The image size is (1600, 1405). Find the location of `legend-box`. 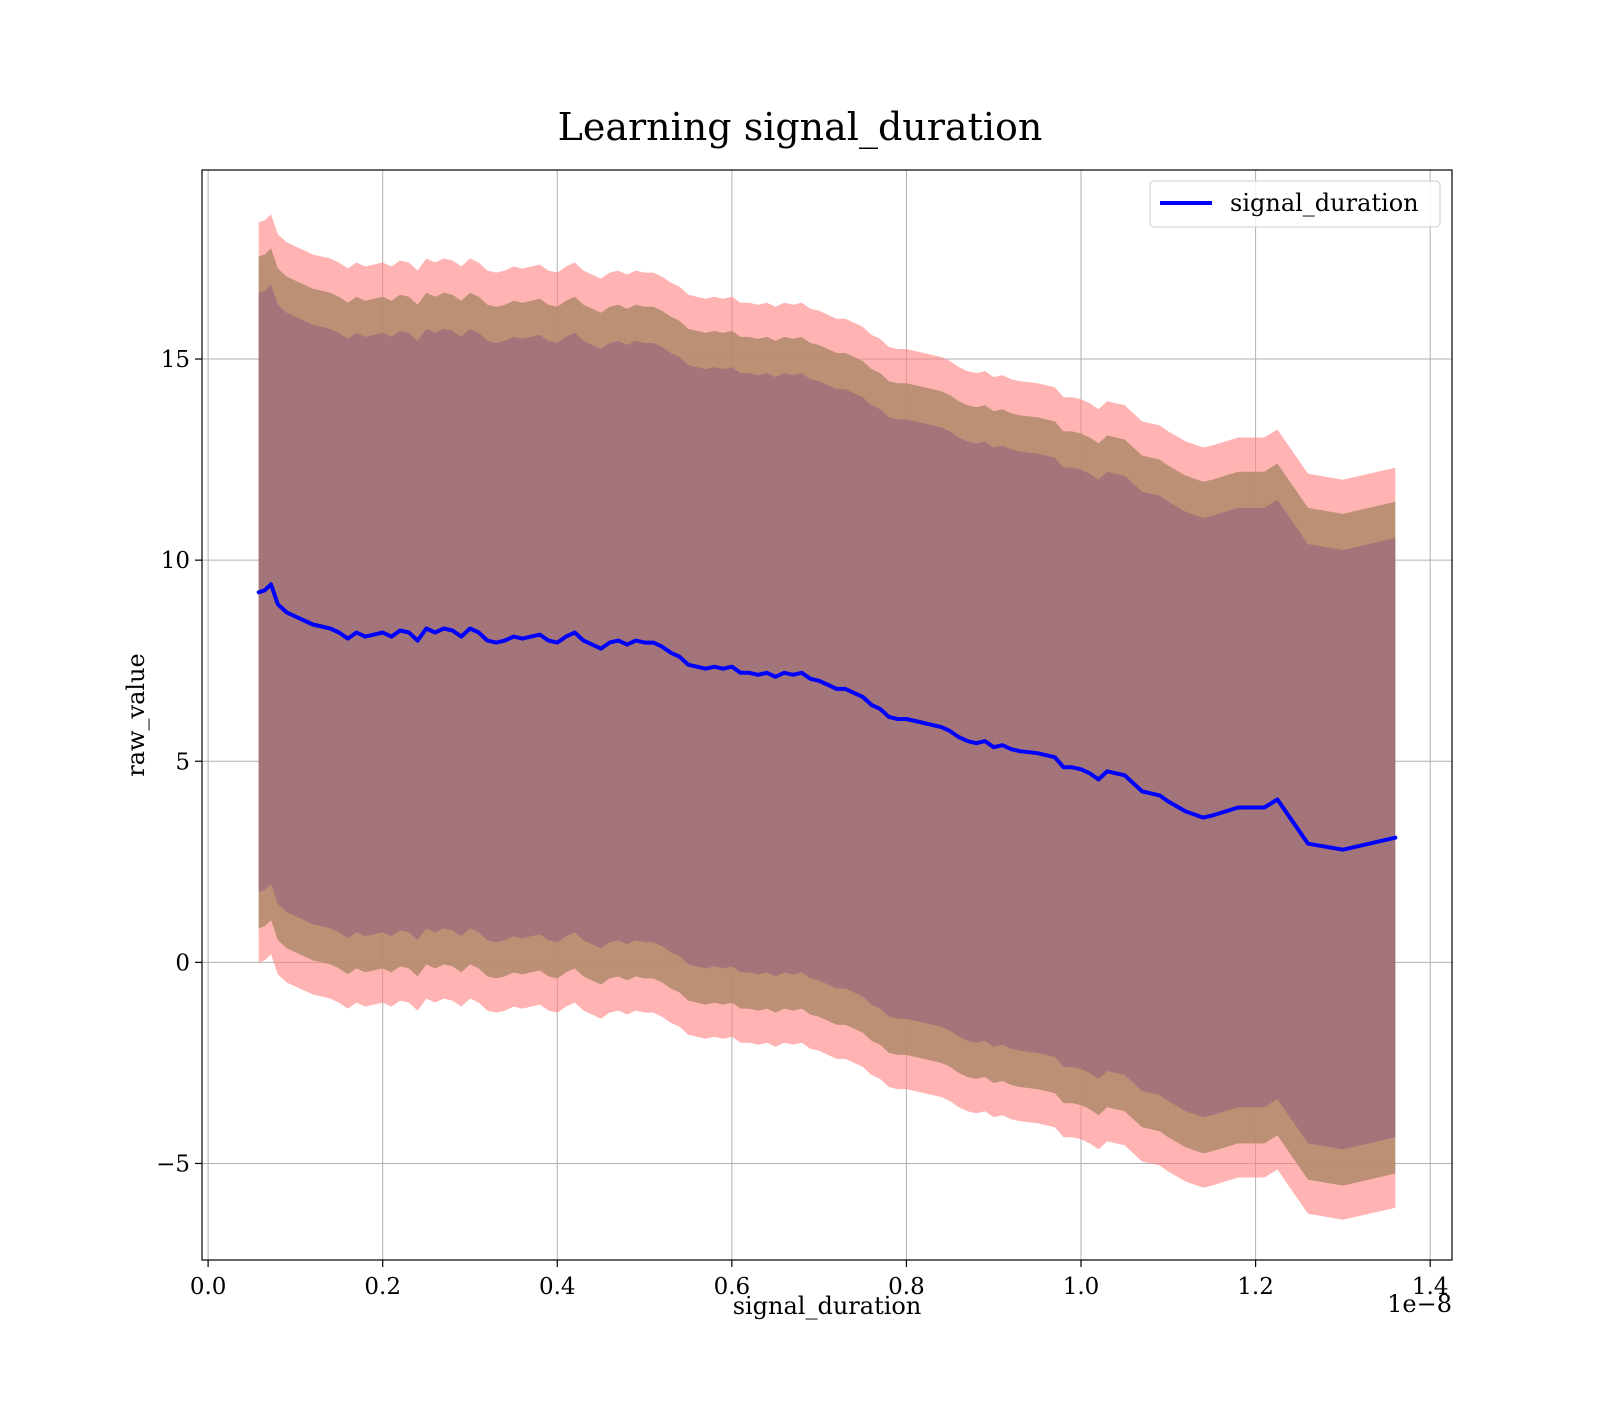

legend-box is located at coordinates (1295, 204).